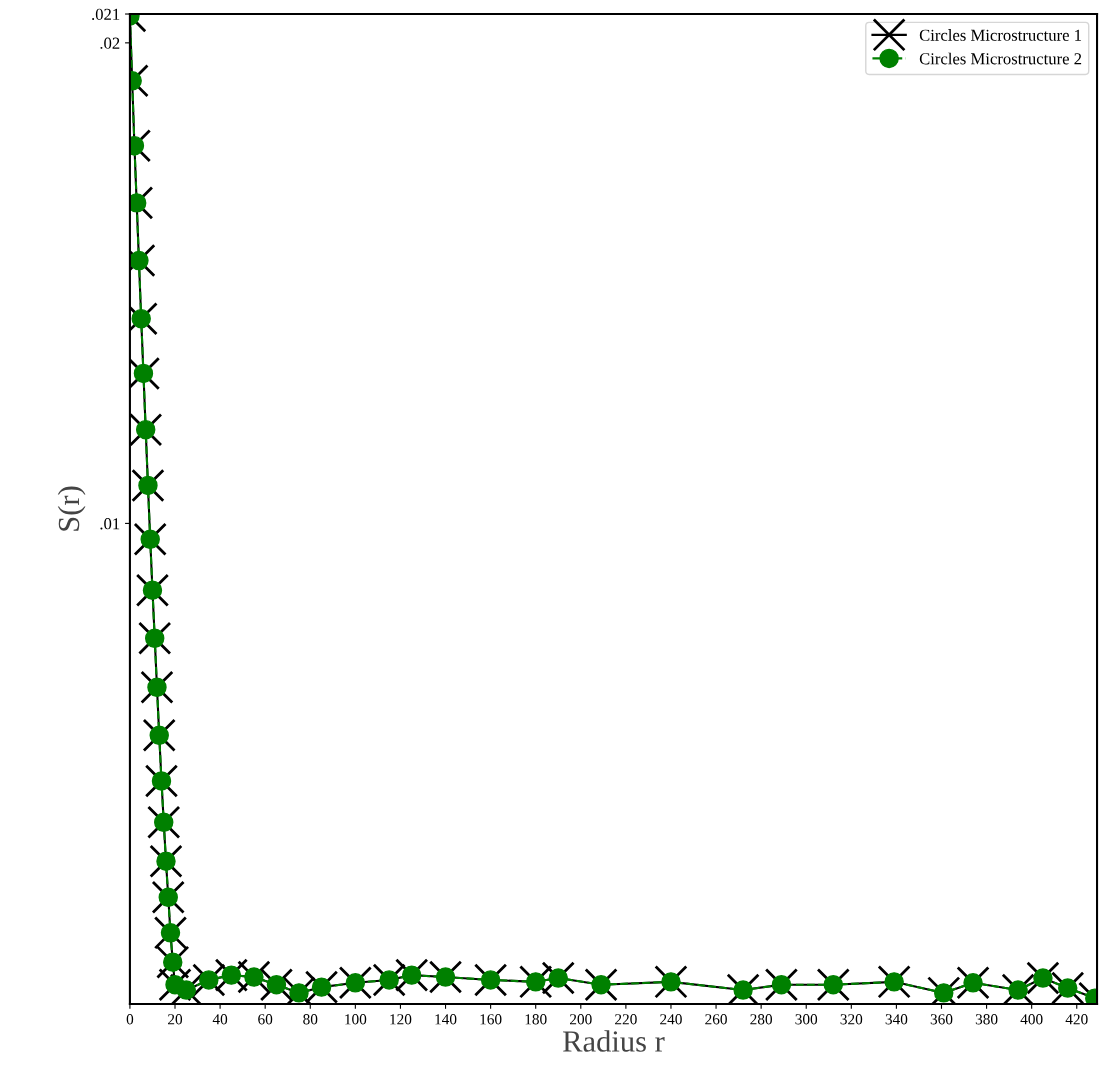  I want to click on x-tick-label: 400, so click(1031, 1019).